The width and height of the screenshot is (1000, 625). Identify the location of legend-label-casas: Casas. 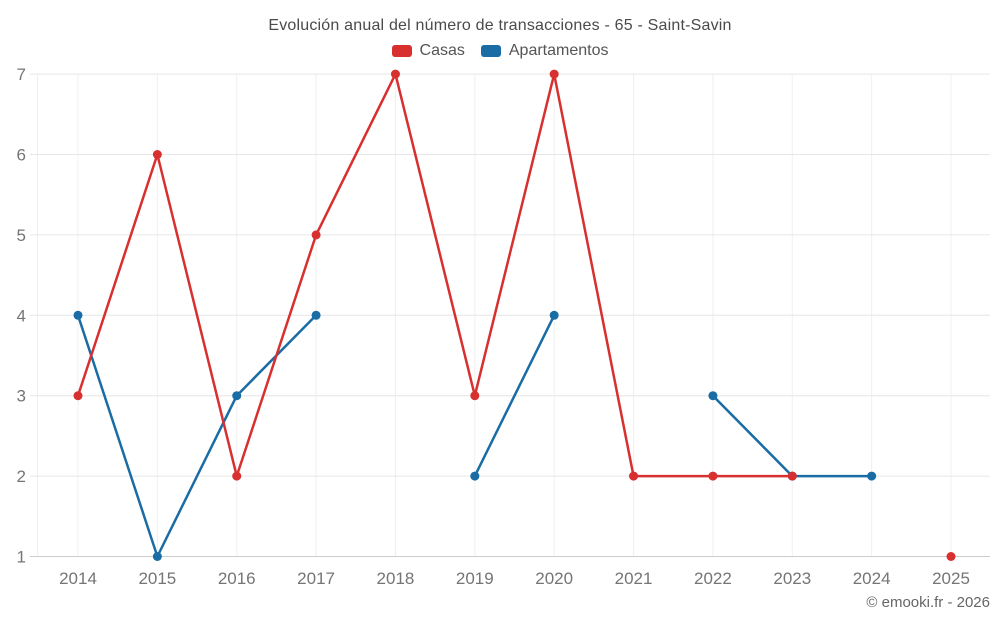
(442, 50).